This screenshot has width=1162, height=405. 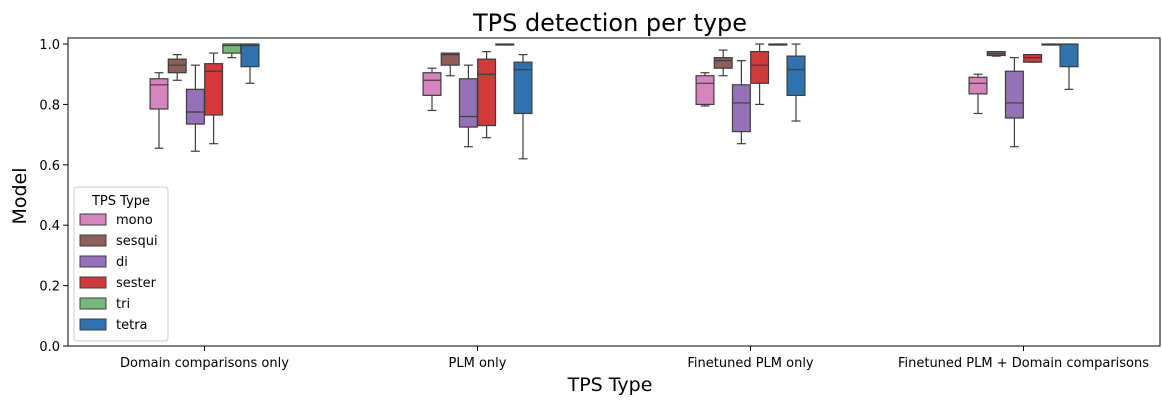 What do you see at coordinates (120, 201) in the screenshot?
I see `legend-title: TPS Type` at bounding box center [120, 201].